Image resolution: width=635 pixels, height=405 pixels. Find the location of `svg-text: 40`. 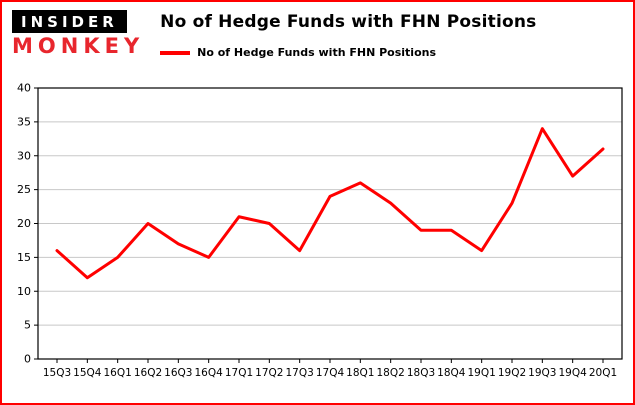

svg-text: 40 is located at coordinates (24, 88).